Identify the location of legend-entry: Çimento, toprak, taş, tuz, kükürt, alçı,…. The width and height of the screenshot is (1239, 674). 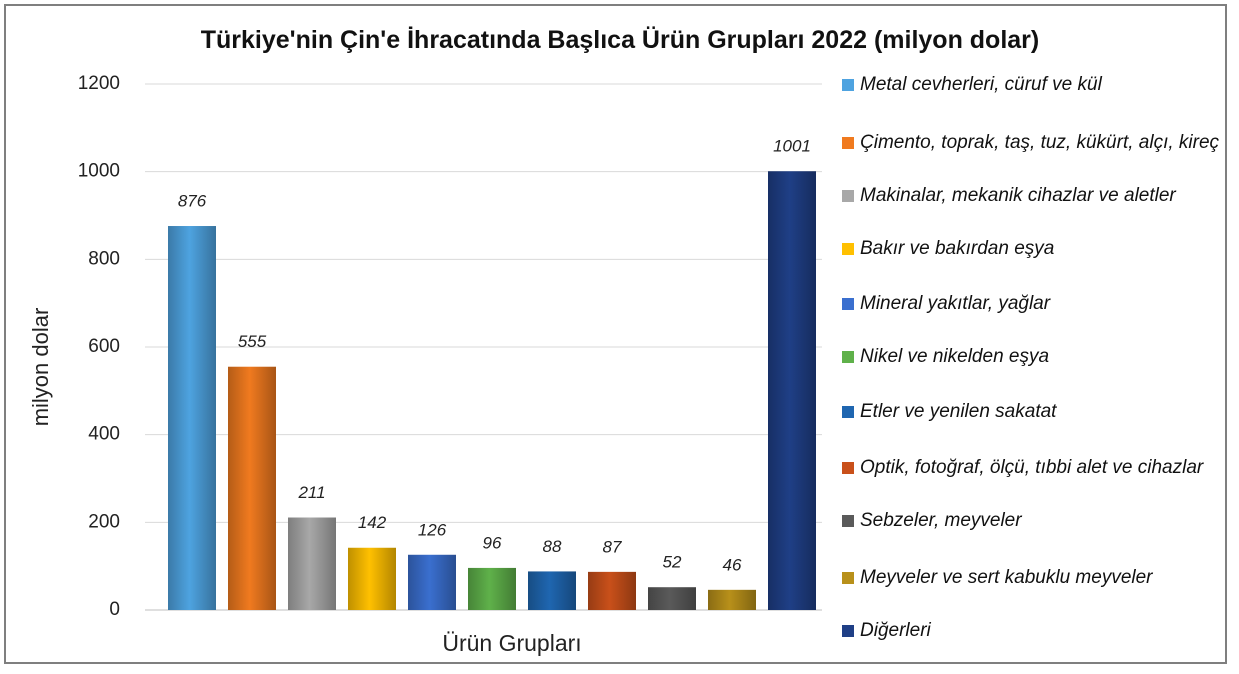
(1033, 143).